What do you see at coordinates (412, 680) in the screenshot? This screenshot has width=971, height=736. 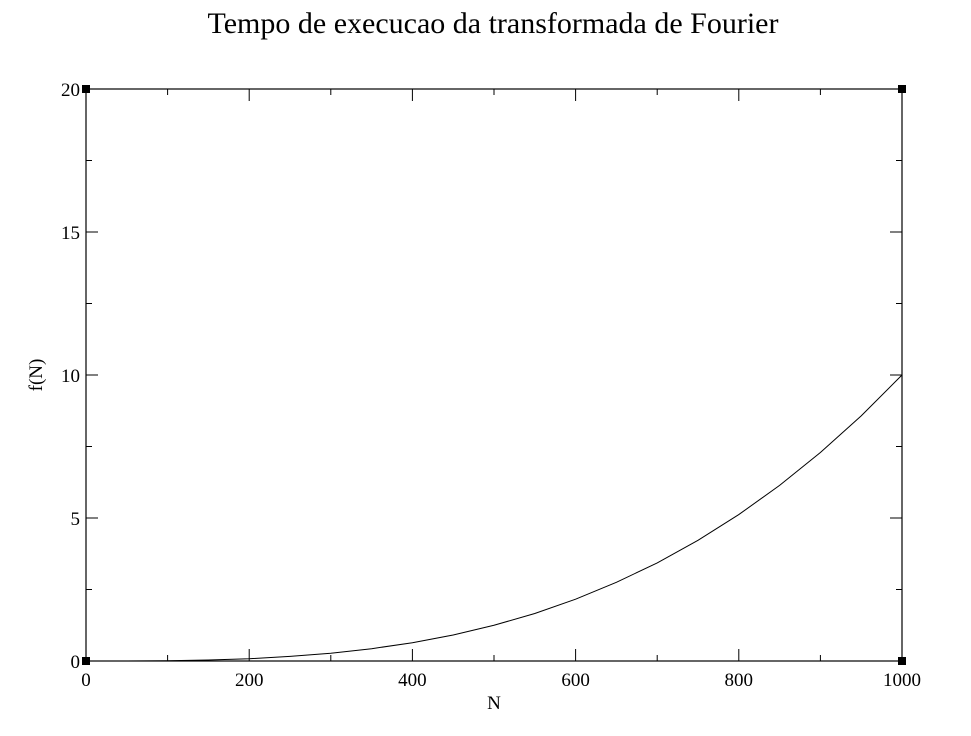 I see `x-tick-label: 400` at bounding box center [412, 680].